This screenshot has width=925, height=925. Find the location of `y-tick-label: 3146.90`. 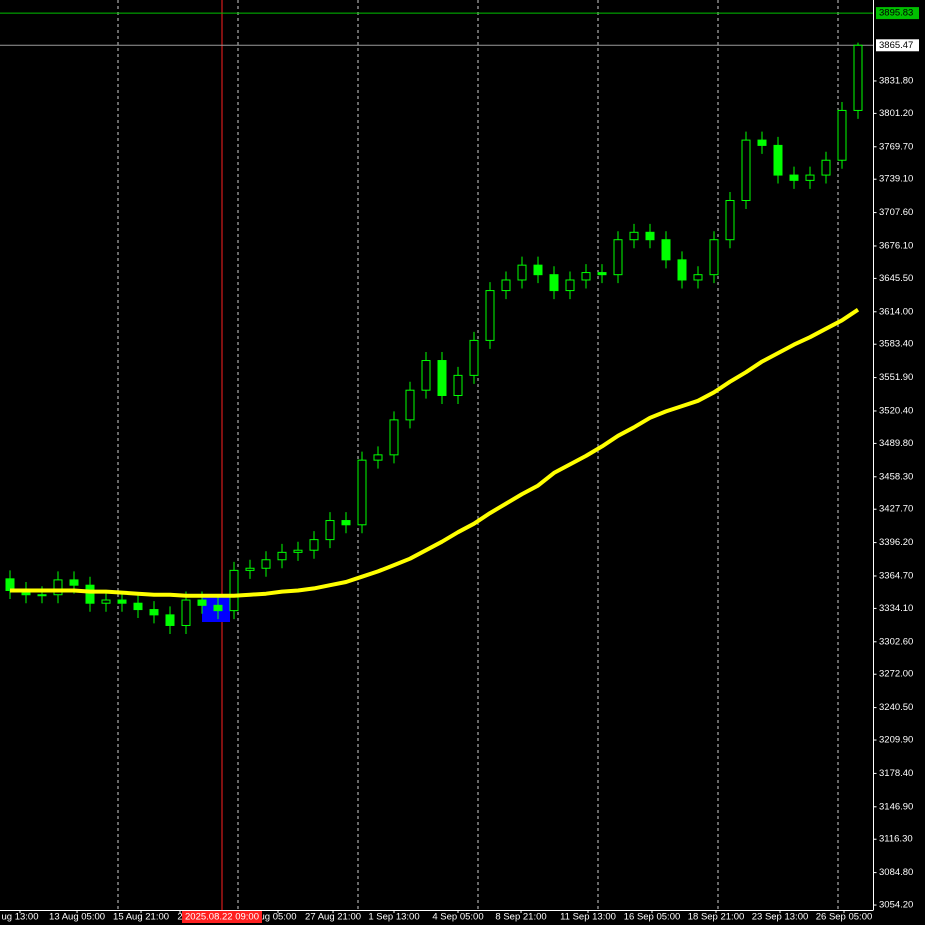

y-tick-label: 3146.90 is located at coordinates (896, 806).